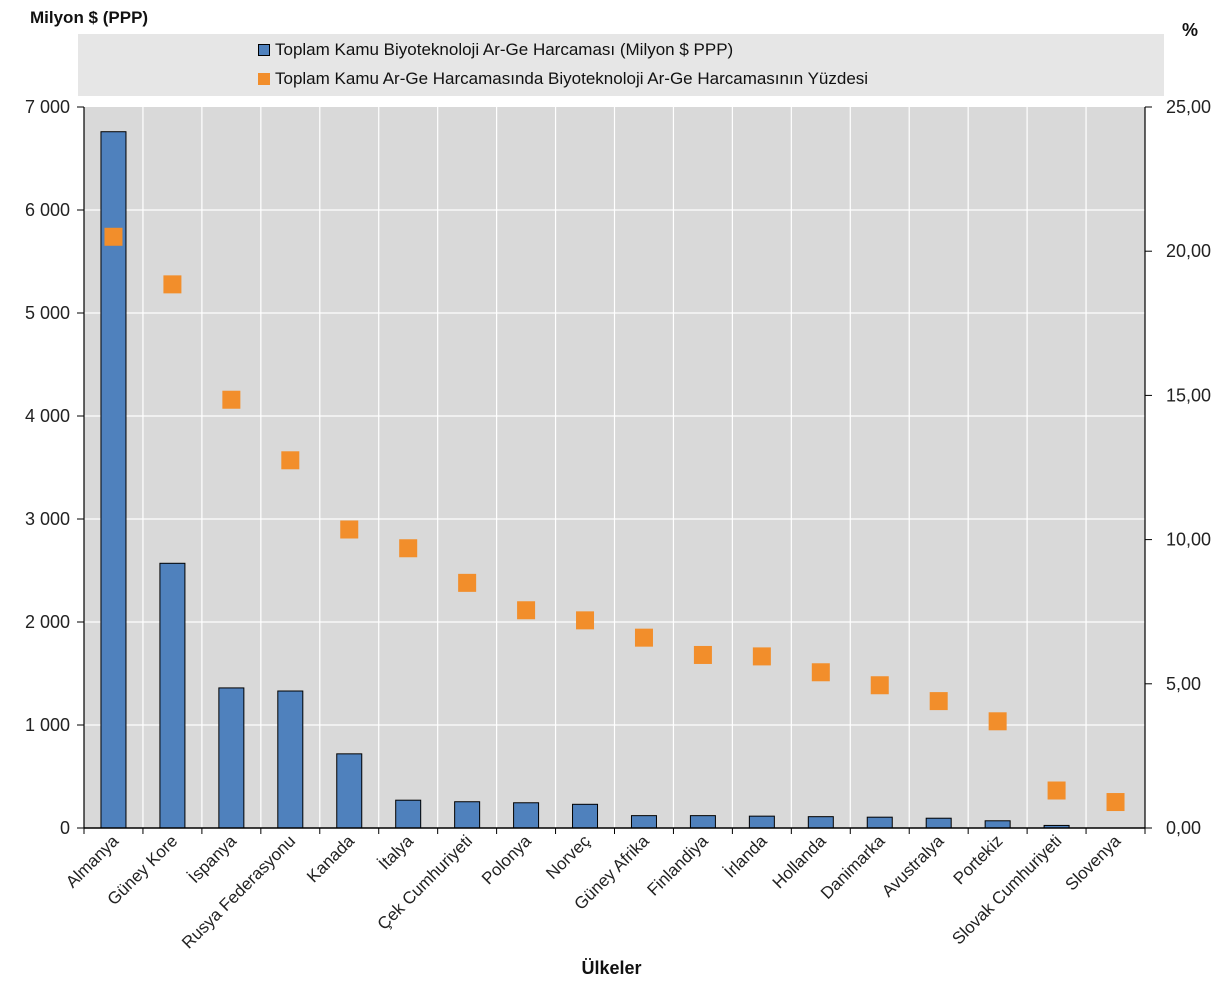 The height and width of the screenshot is (990, 1223). What do you see at coordinates (47, 313) in the screenshot?
I see `left-tick-label: 5 000` at bounding box center [47, 313].